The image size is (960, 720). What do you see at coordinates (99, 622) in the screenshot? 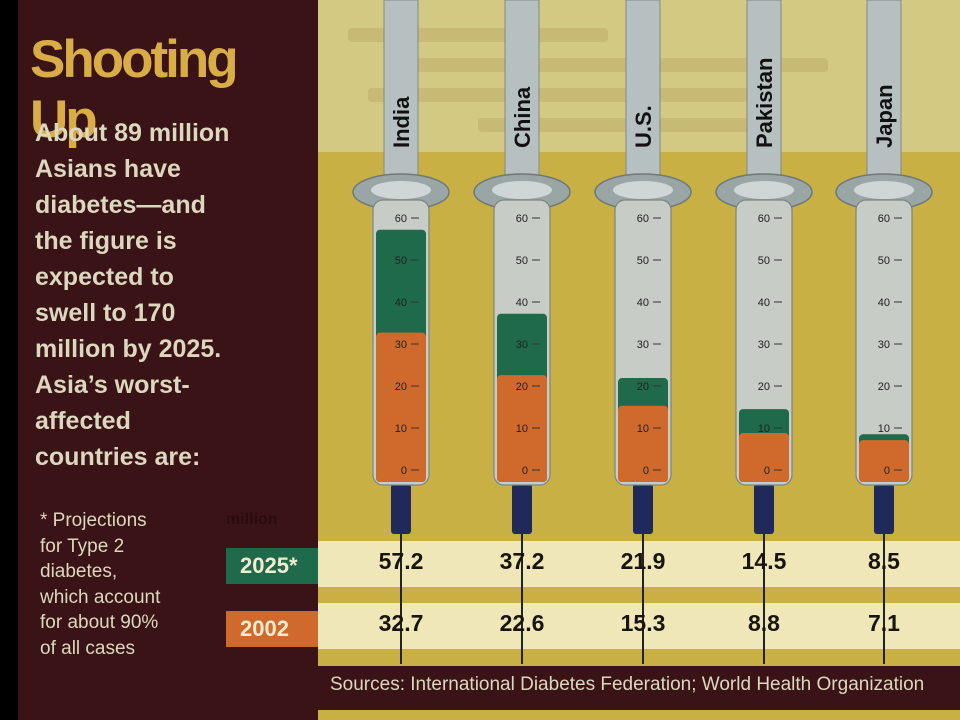
I see `footnote-line: for about 90%` at bounding box center [99, 622].